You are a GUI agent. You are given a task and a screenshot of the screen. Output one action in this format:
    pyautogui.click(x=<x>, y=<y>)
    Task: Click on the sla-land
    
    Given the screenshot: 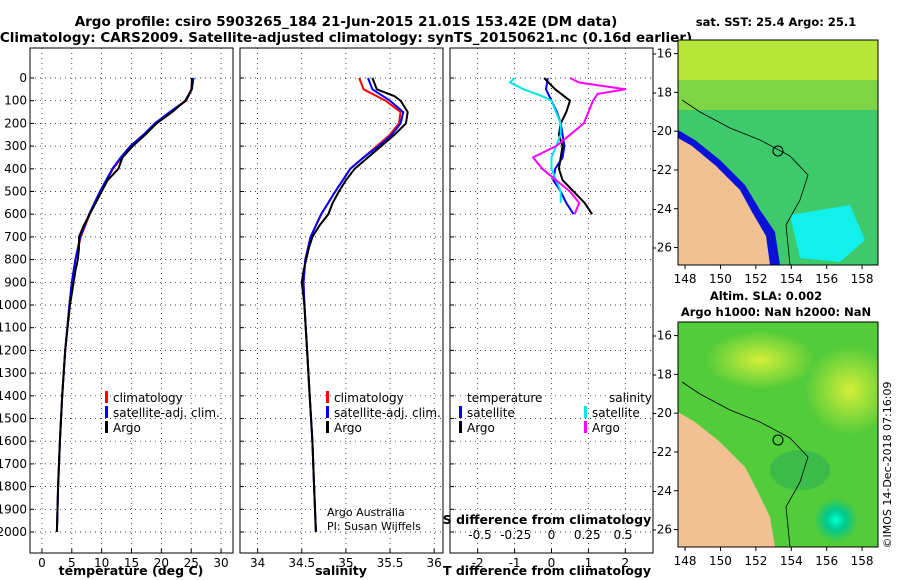 What is the action you would take?
    pyautogui.click(x=726, y=479)
    